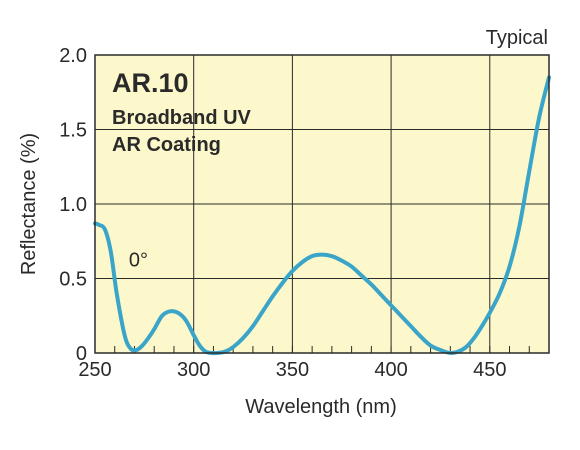 This screenshot has width=580, height=450. What do you see at coordinates (150, 83) in the screenshot?
I see `chart-title: AR.10` at bounding box center [150, 83].